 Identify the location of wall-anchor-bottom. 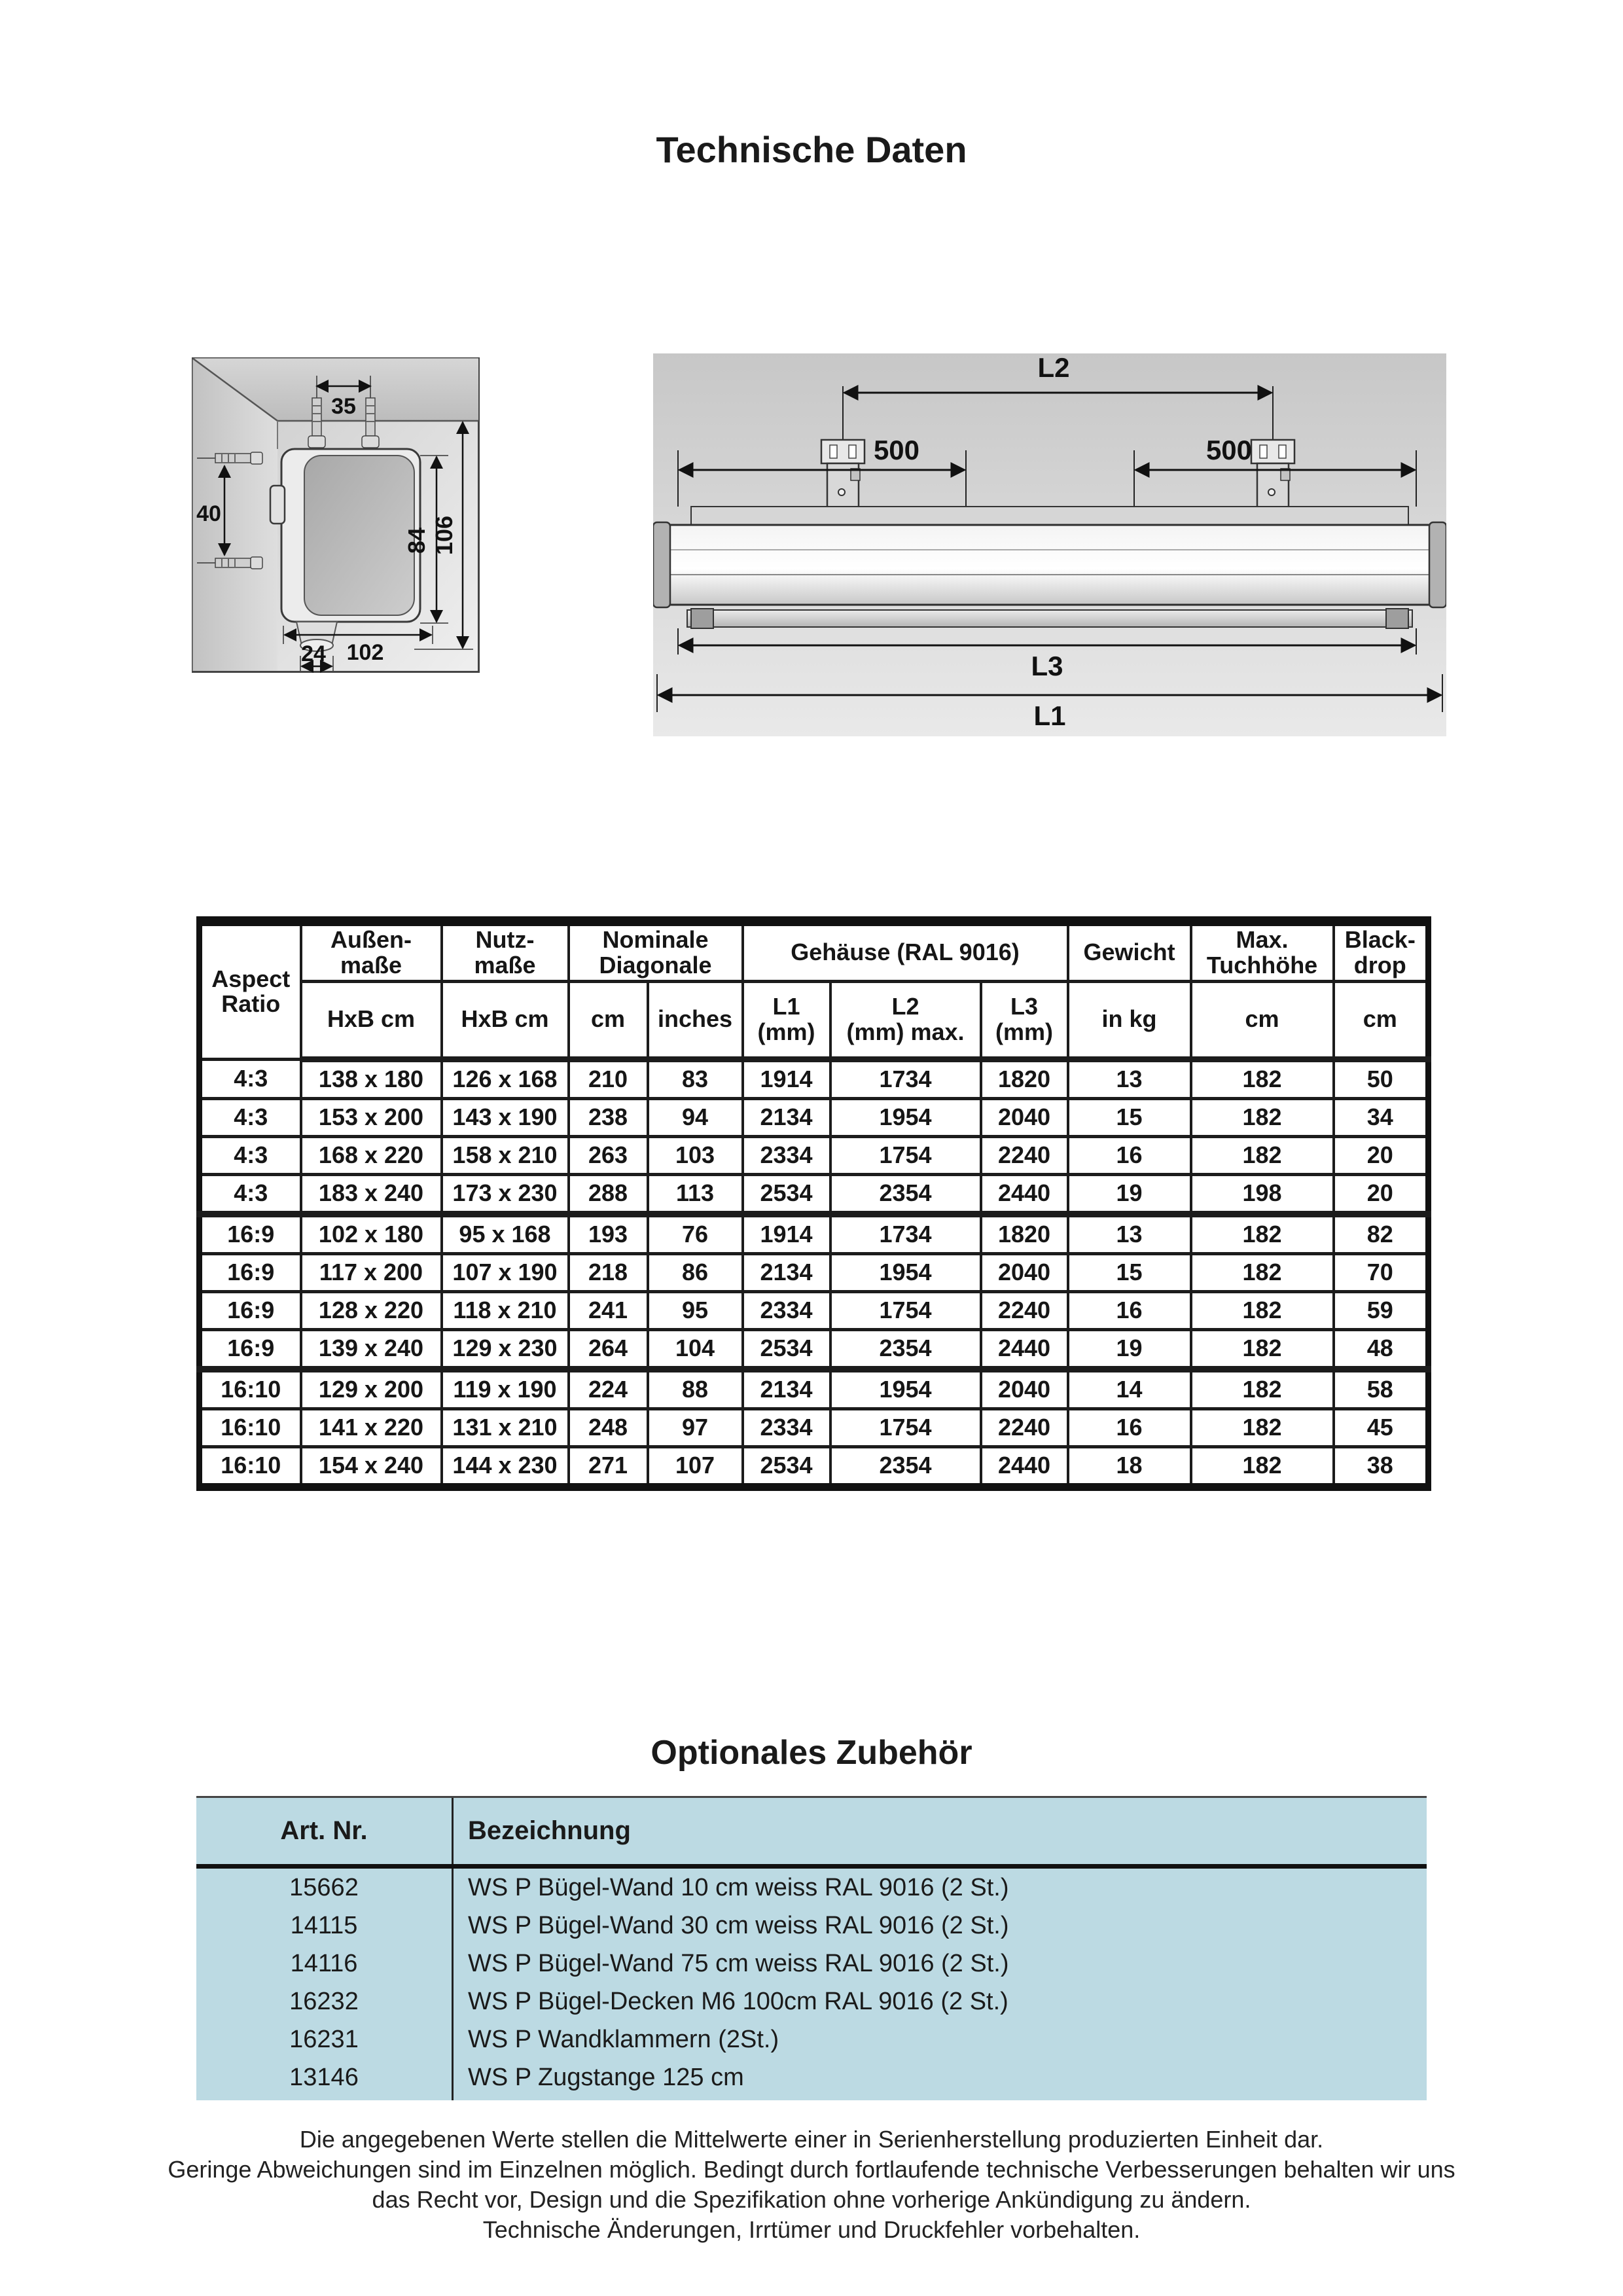
(230, 562).